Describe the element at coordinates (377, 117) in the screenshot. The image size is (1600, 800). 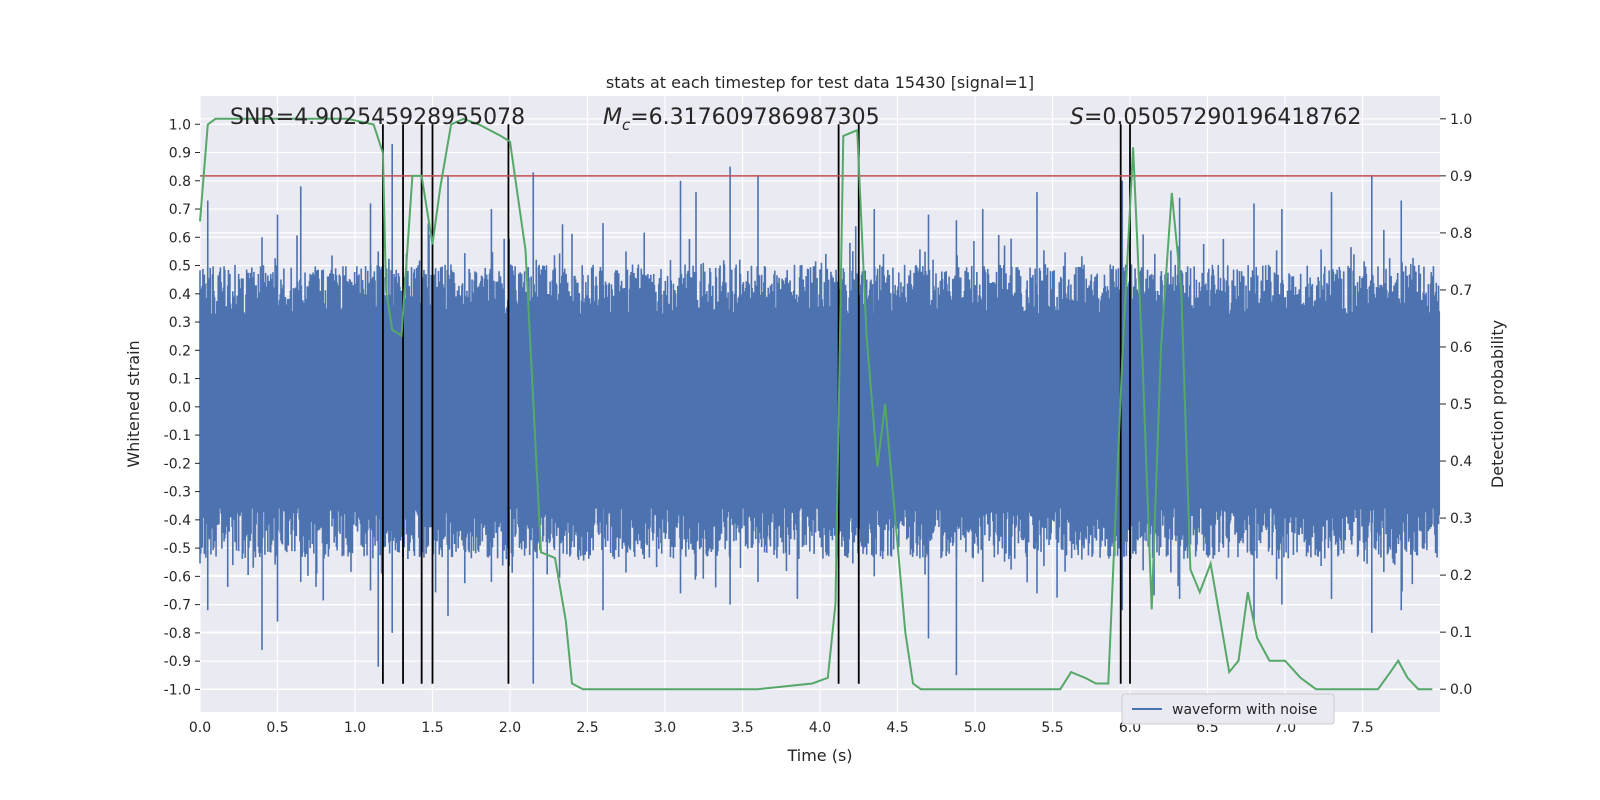
I see `snr-annotation: SNR=4.902545928955078` at that location.